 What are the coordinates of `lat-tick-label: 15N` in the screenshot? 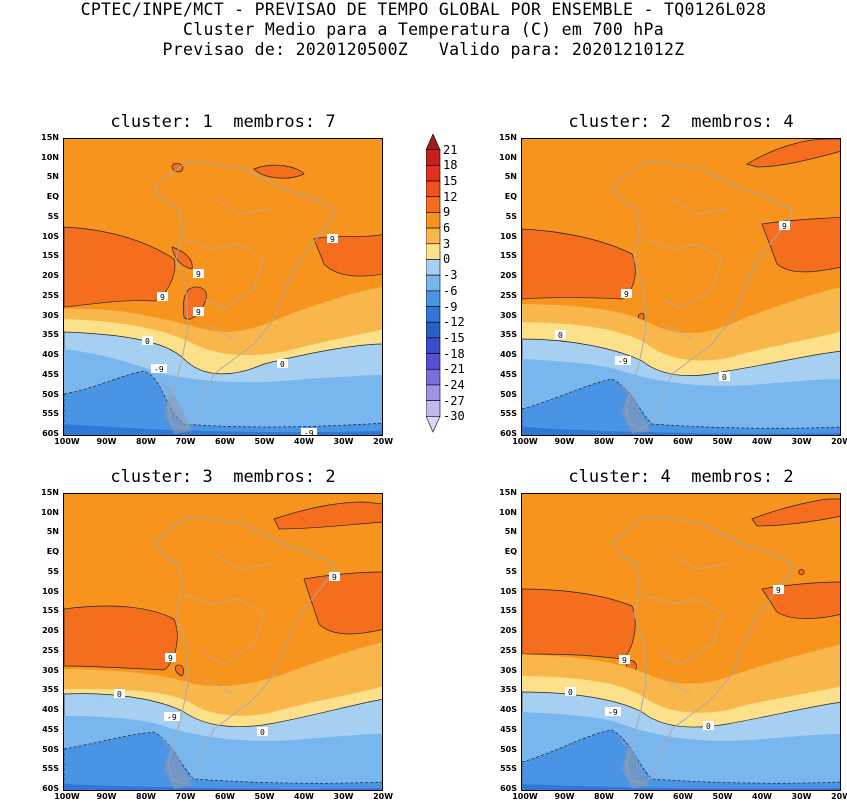 It's located at (50, 137).